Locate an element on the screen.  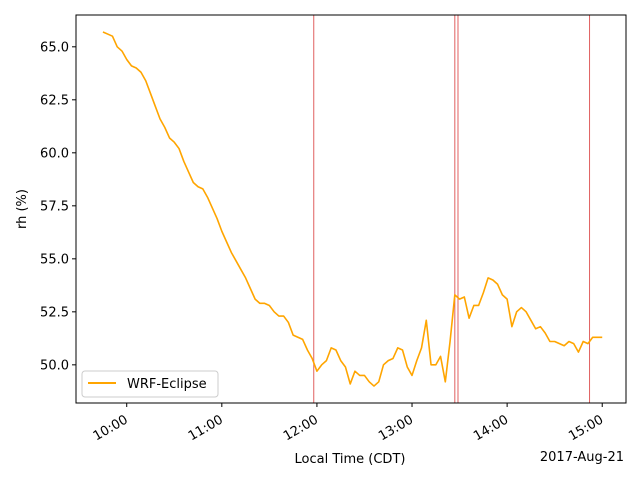
y-tick-label-6: 65.0 is located at coordinates (54, 47).